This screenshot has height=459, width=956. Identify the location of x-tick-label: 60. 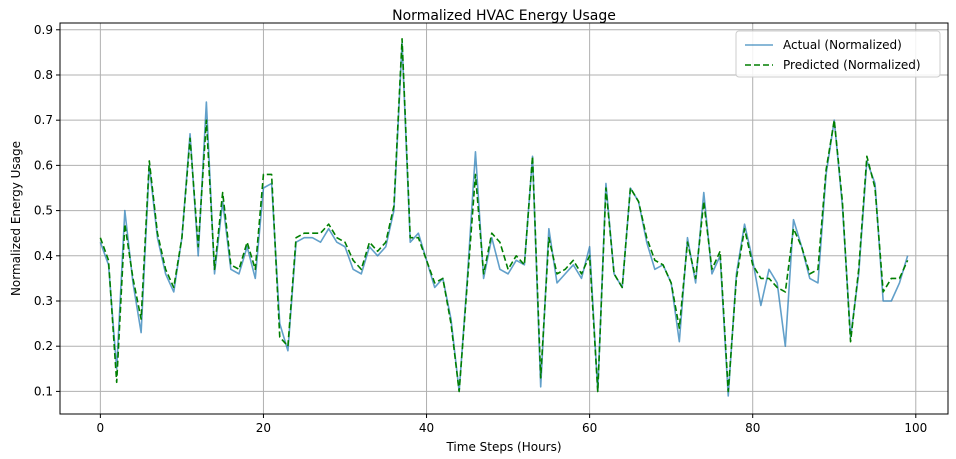
(589, 428).